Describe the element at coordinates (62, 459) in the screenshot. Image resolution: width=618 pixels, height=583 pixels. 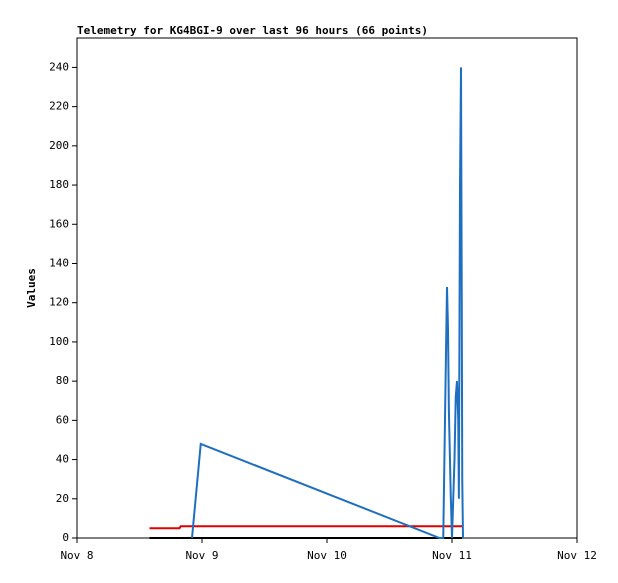
I see `y-tick-label: 40` at that location.